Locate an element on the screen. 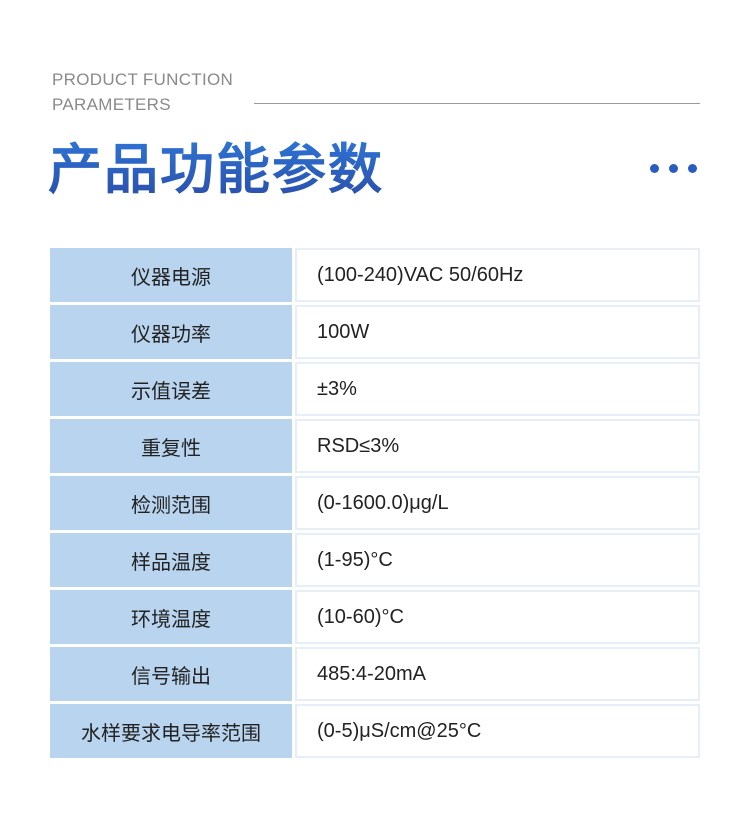 The height and width of the screenshot is (822, 750). param-value: (1-95)°C is located at coordinates (497, 560).